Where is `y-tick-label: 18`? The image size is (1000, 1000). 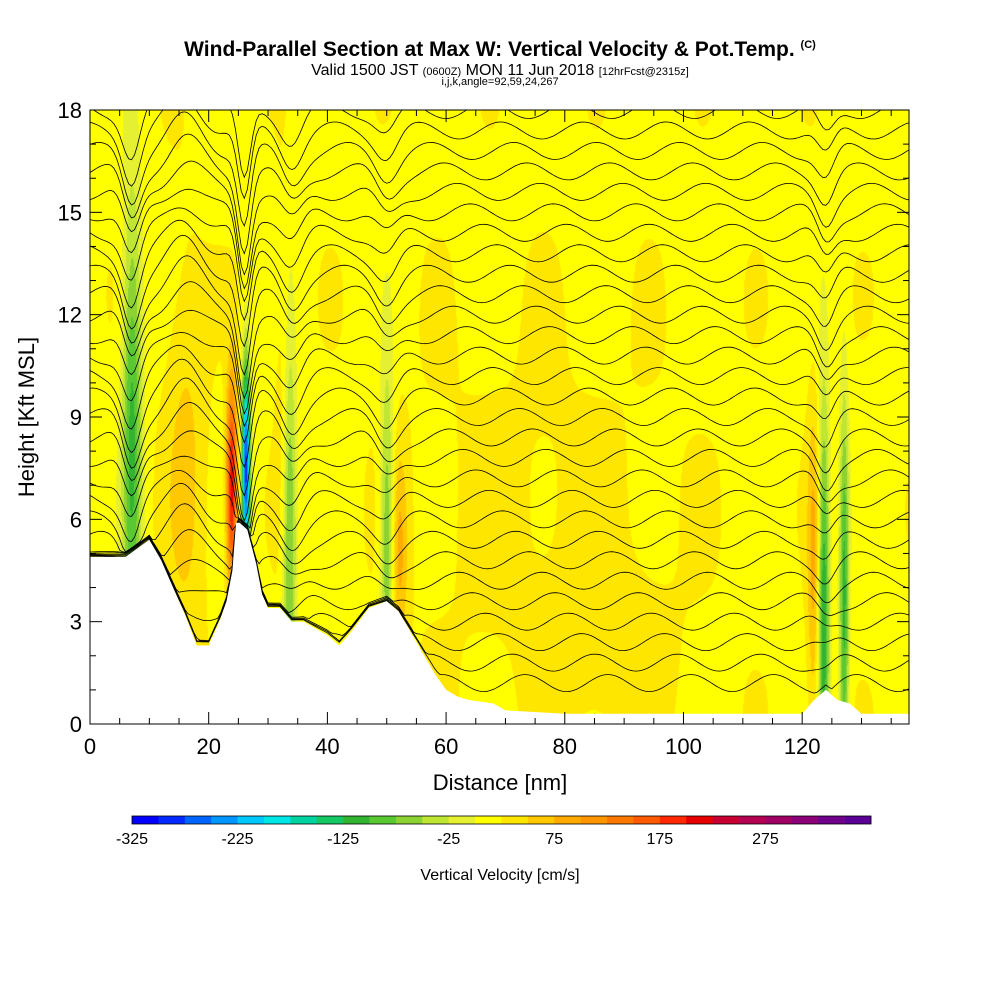
y-tick-label: 18 is located at coordinates (70, 110).